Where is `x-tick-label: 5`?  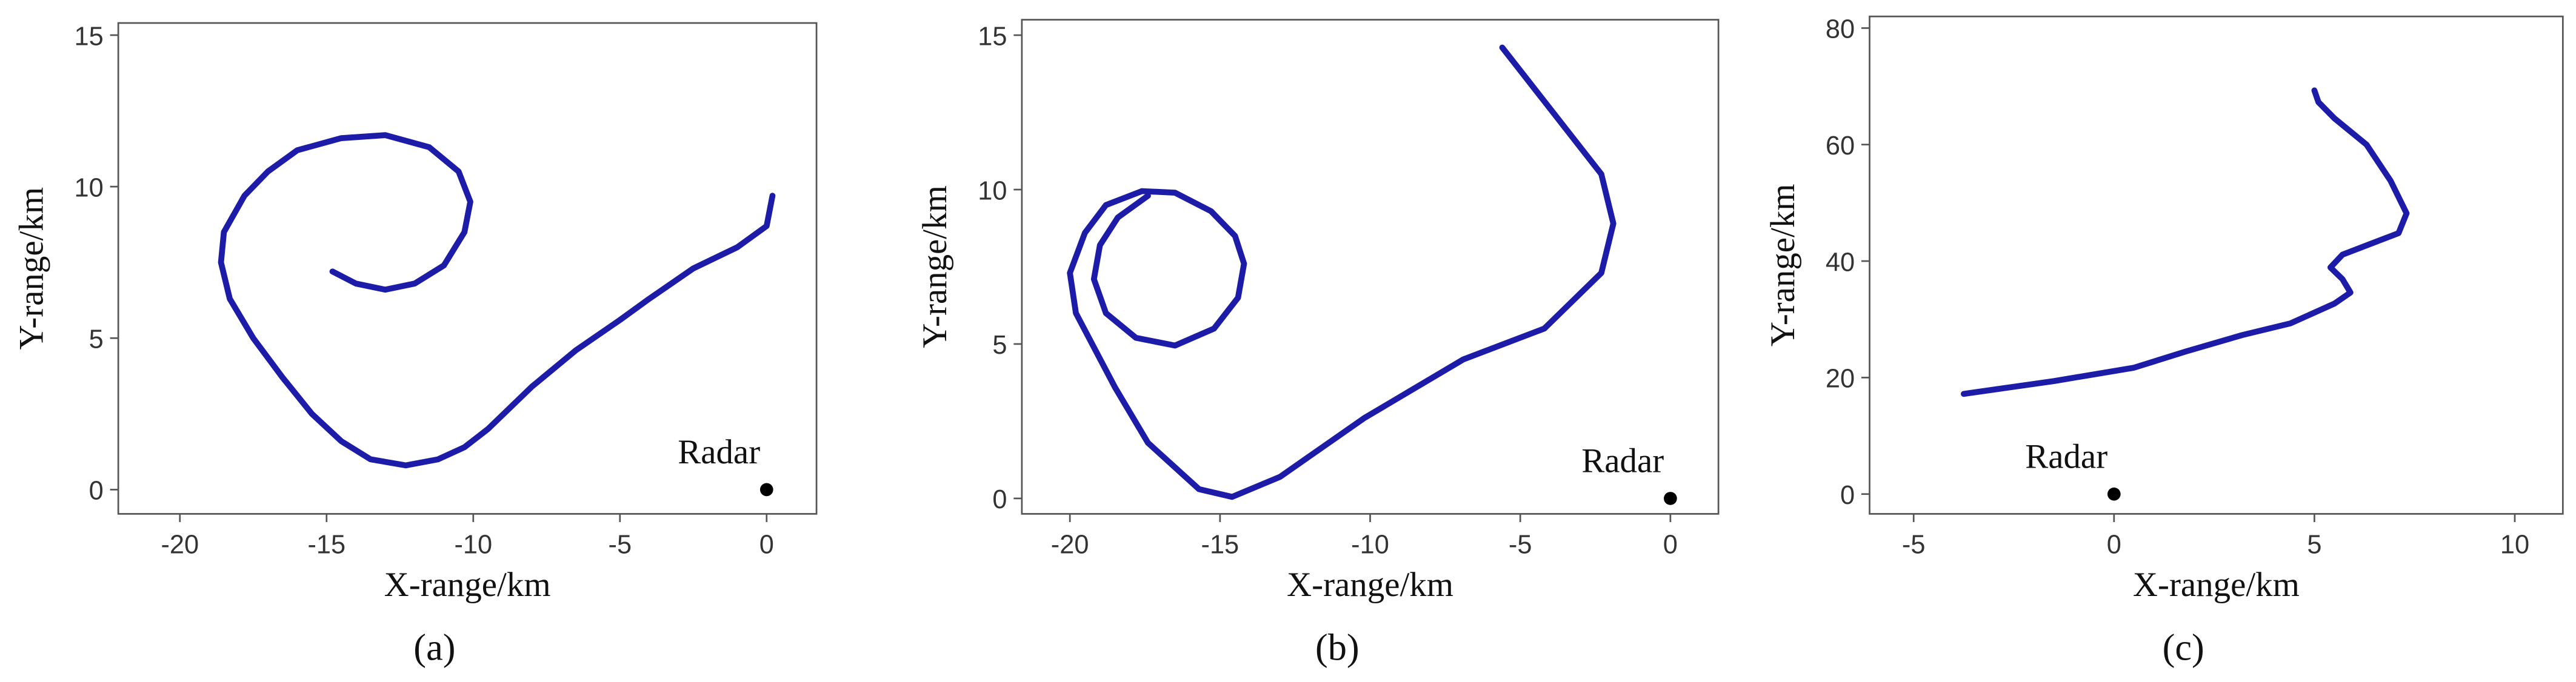
x-tick-label: 5 is located at coordinates (2314, 544).